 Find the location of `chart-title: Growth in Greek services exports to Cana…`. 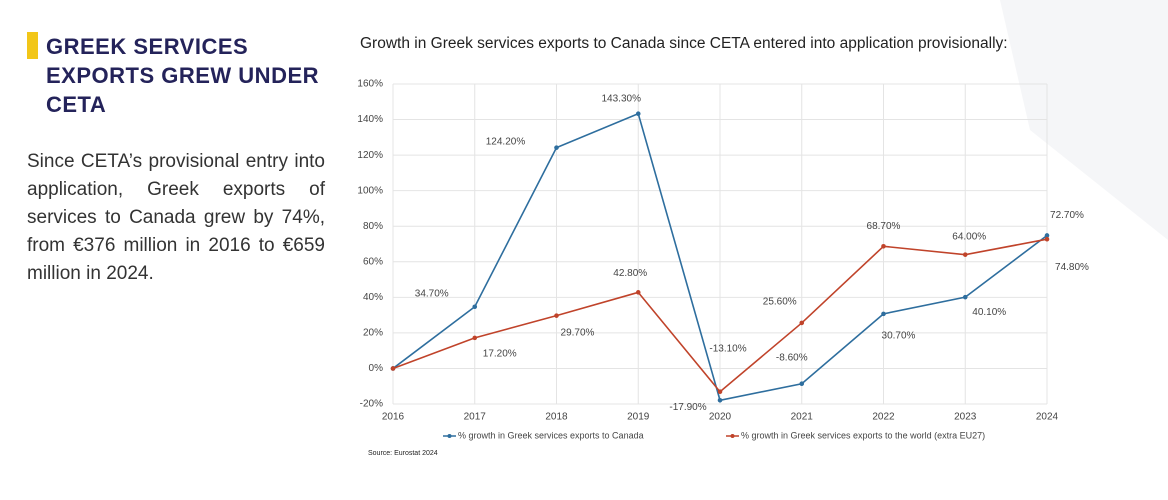

chart-title: Growth in Greek services exports to Cana… is located at coordinates (684, 43).